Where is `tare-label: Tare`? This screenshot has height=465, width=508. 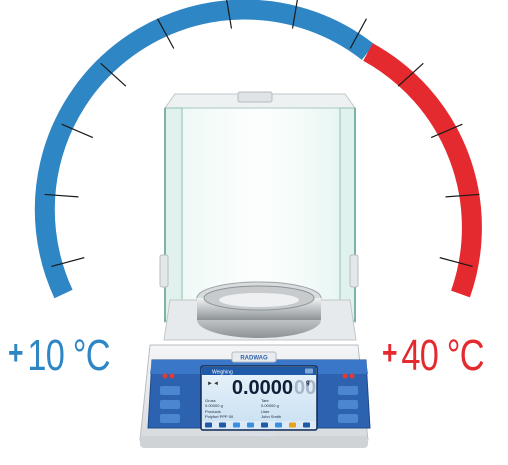
tare-label: Tare is located at coordinates (265, 400).